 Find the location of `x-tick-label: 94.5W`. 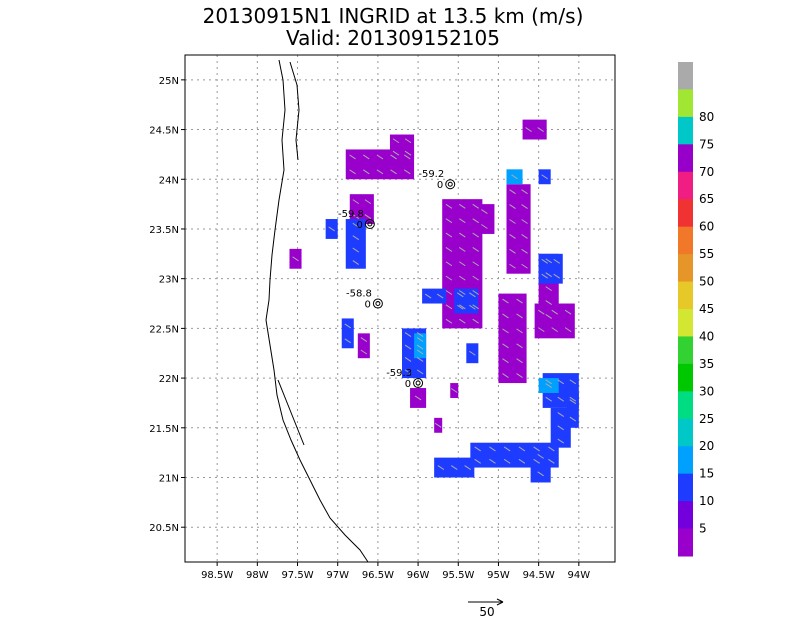

x-tick-label: 94.5W is located at coordinates (539, 575).